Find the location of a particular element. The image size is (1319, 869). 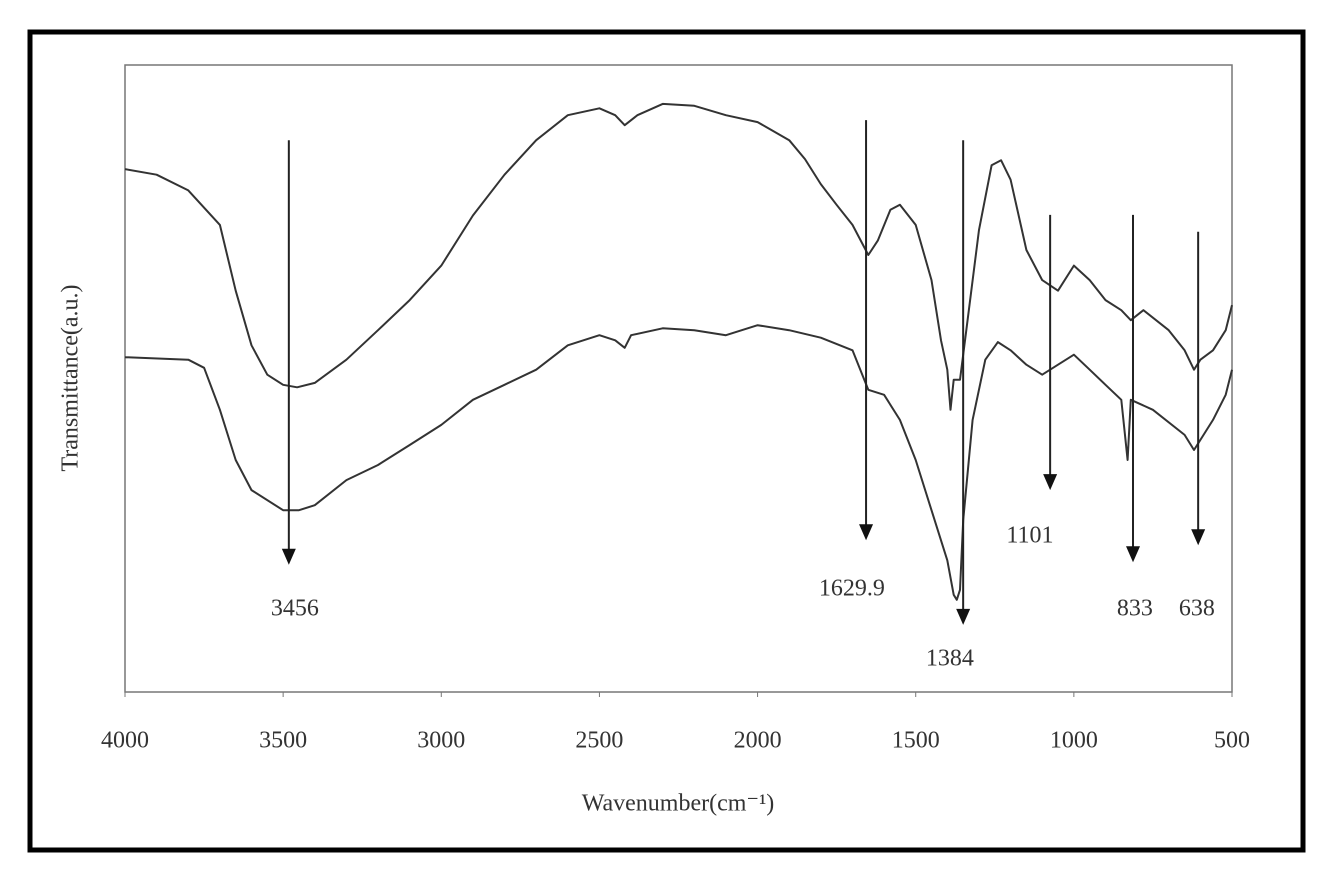

annotation-label: 638 is located at coordinates (1197, 608).